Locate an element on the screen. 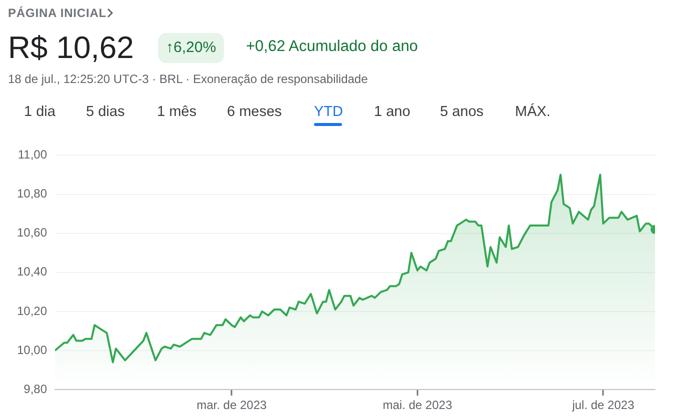 The width and height of the screenshot is (674, 420). text: 18 de jul., 12:25:20 UTC-3 · BRL · Exoneração de responsabilidade is located at coordinates (188, 79).